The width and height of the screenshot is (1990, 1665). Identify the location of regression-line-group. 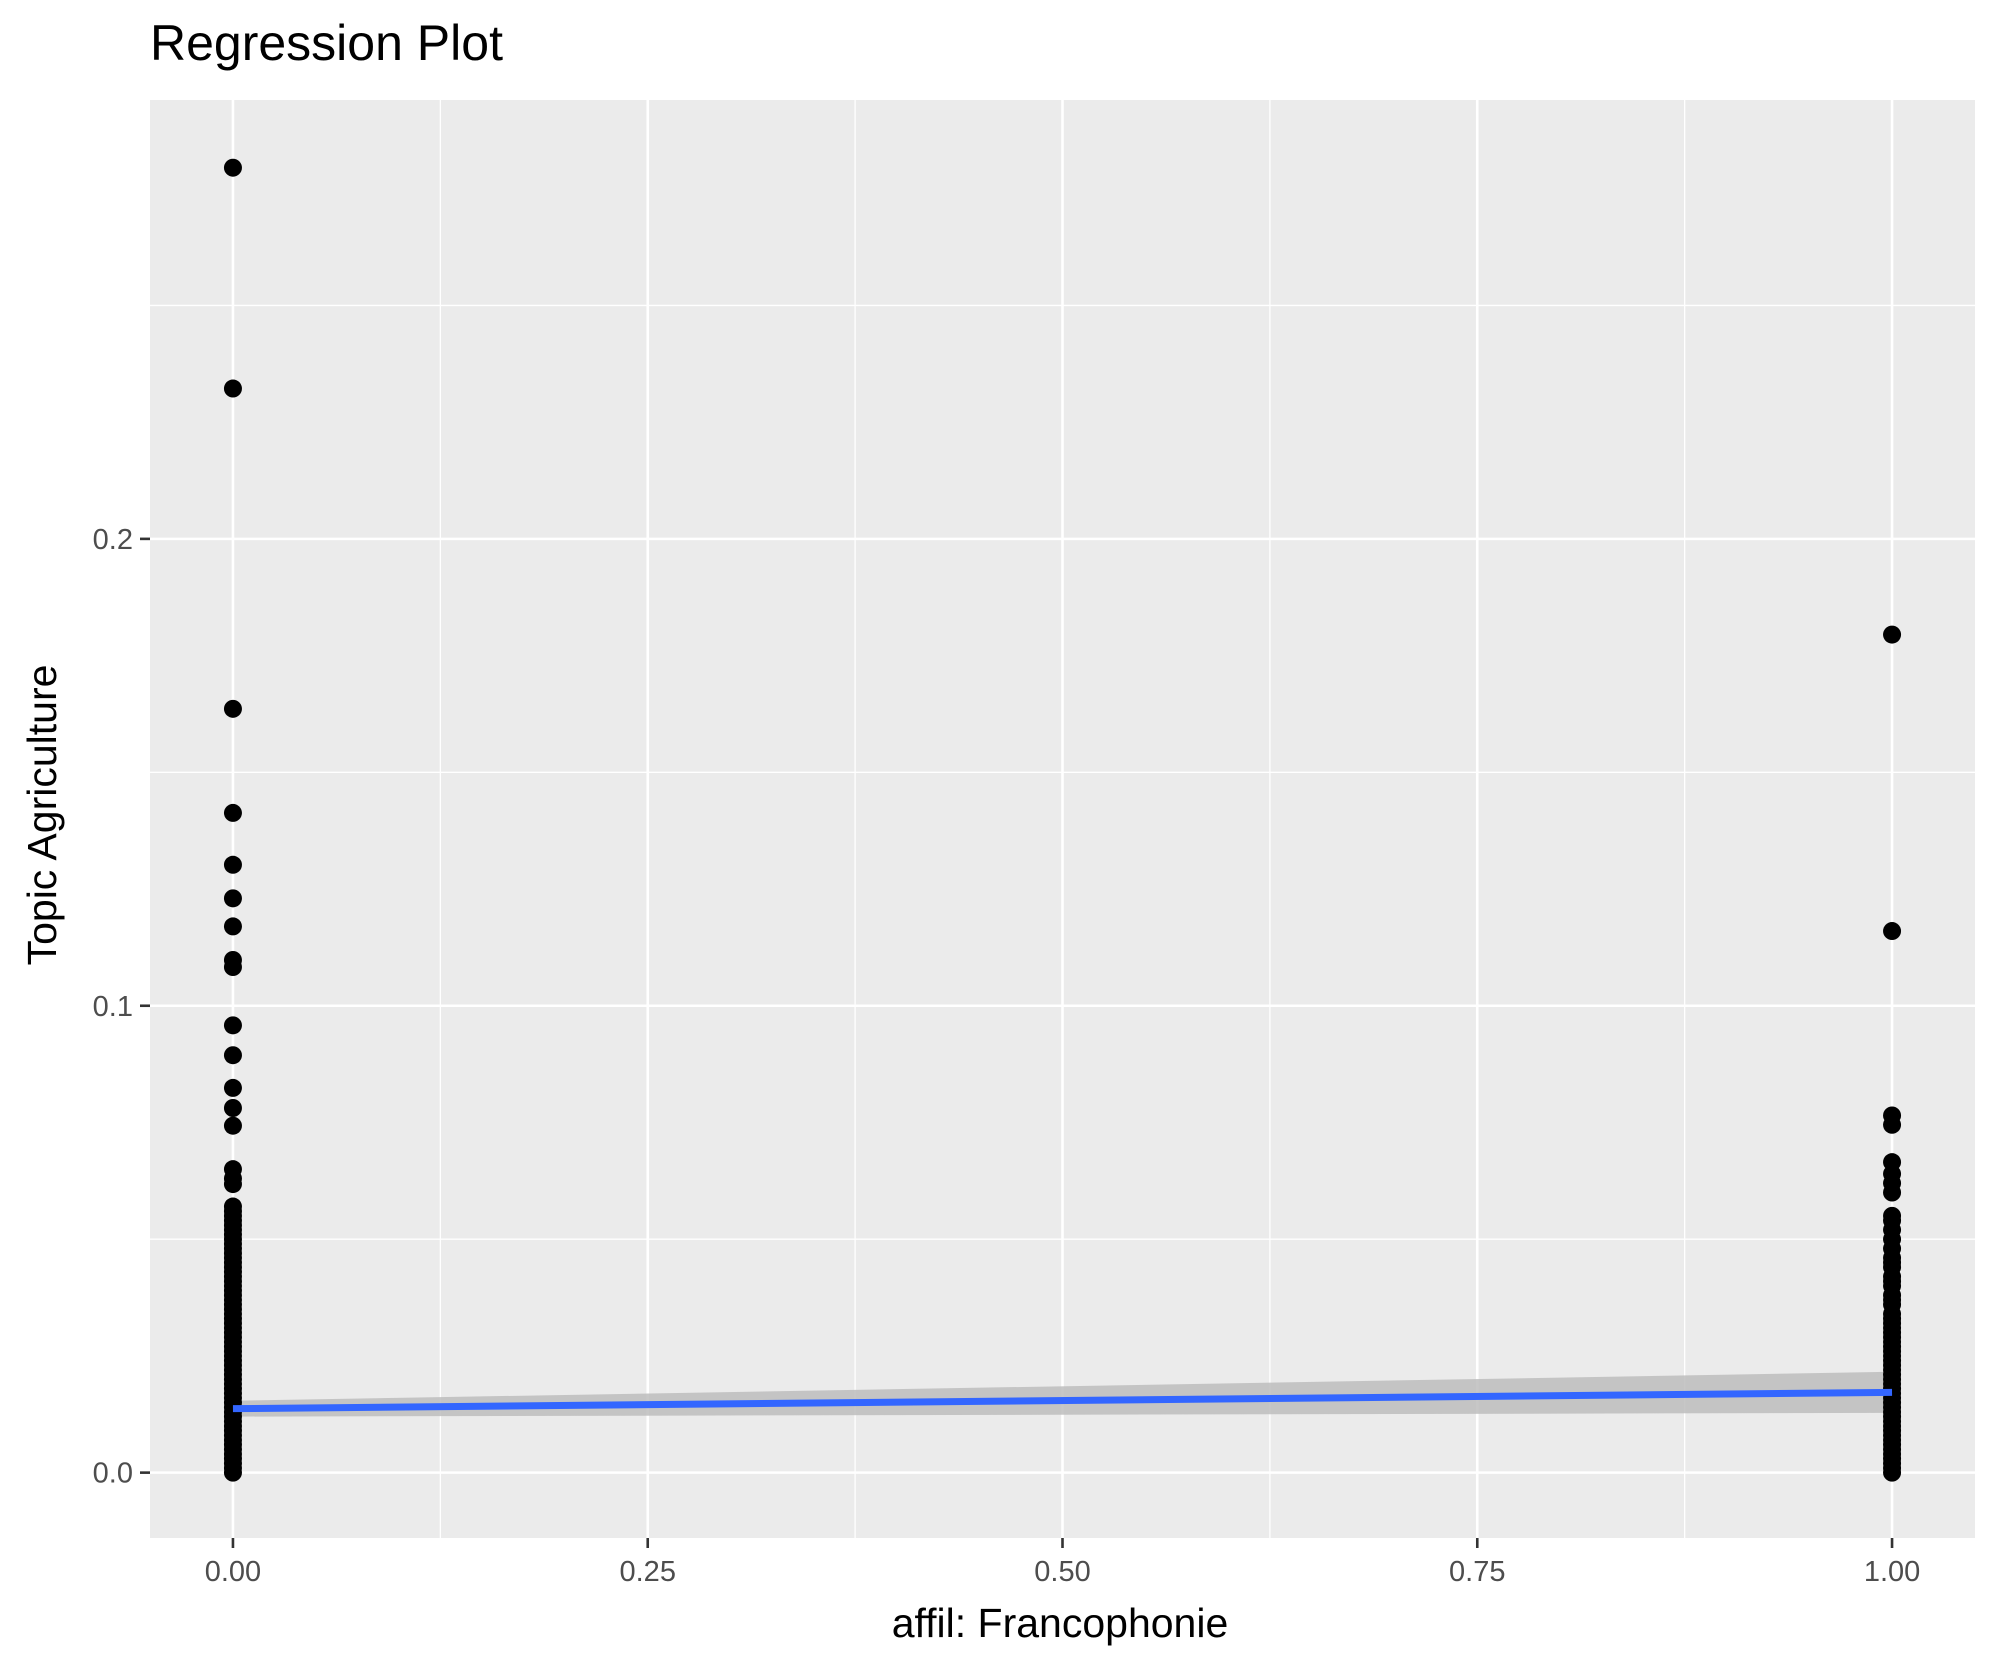
(1062, 1400).